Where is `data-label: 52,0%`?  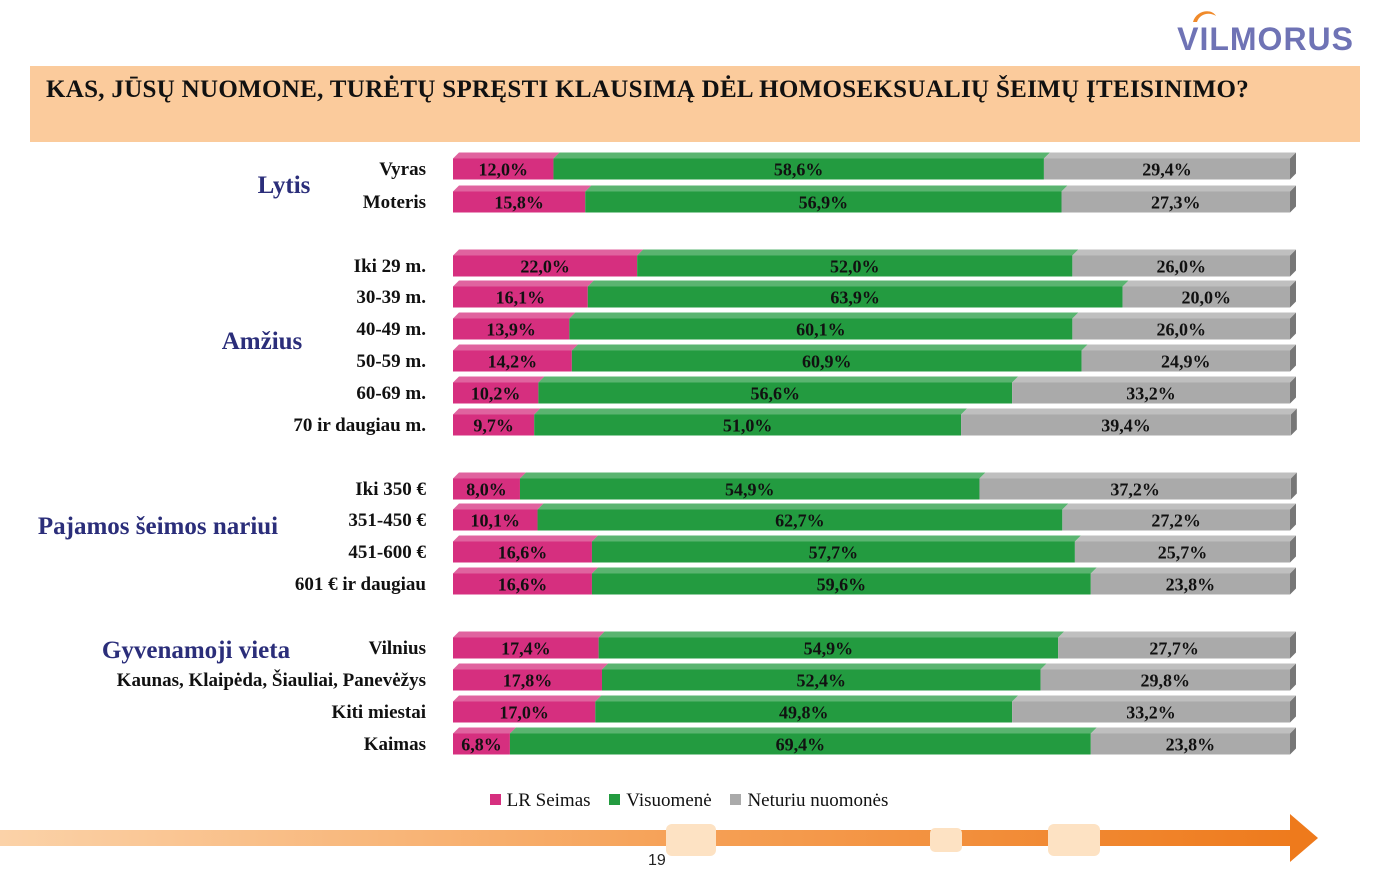
data-label: 52,0% is located at coordinates (855, 267).